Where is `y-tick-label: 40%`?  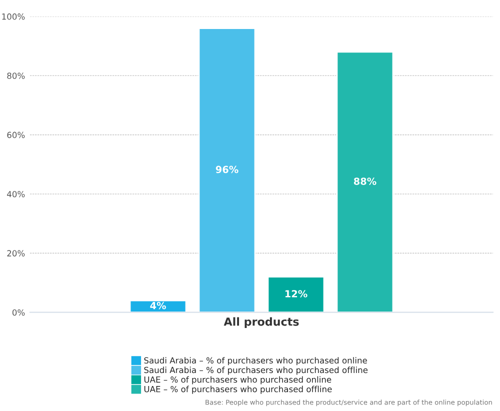 y-tick-label: 40% is located at coordinates (16, 194).